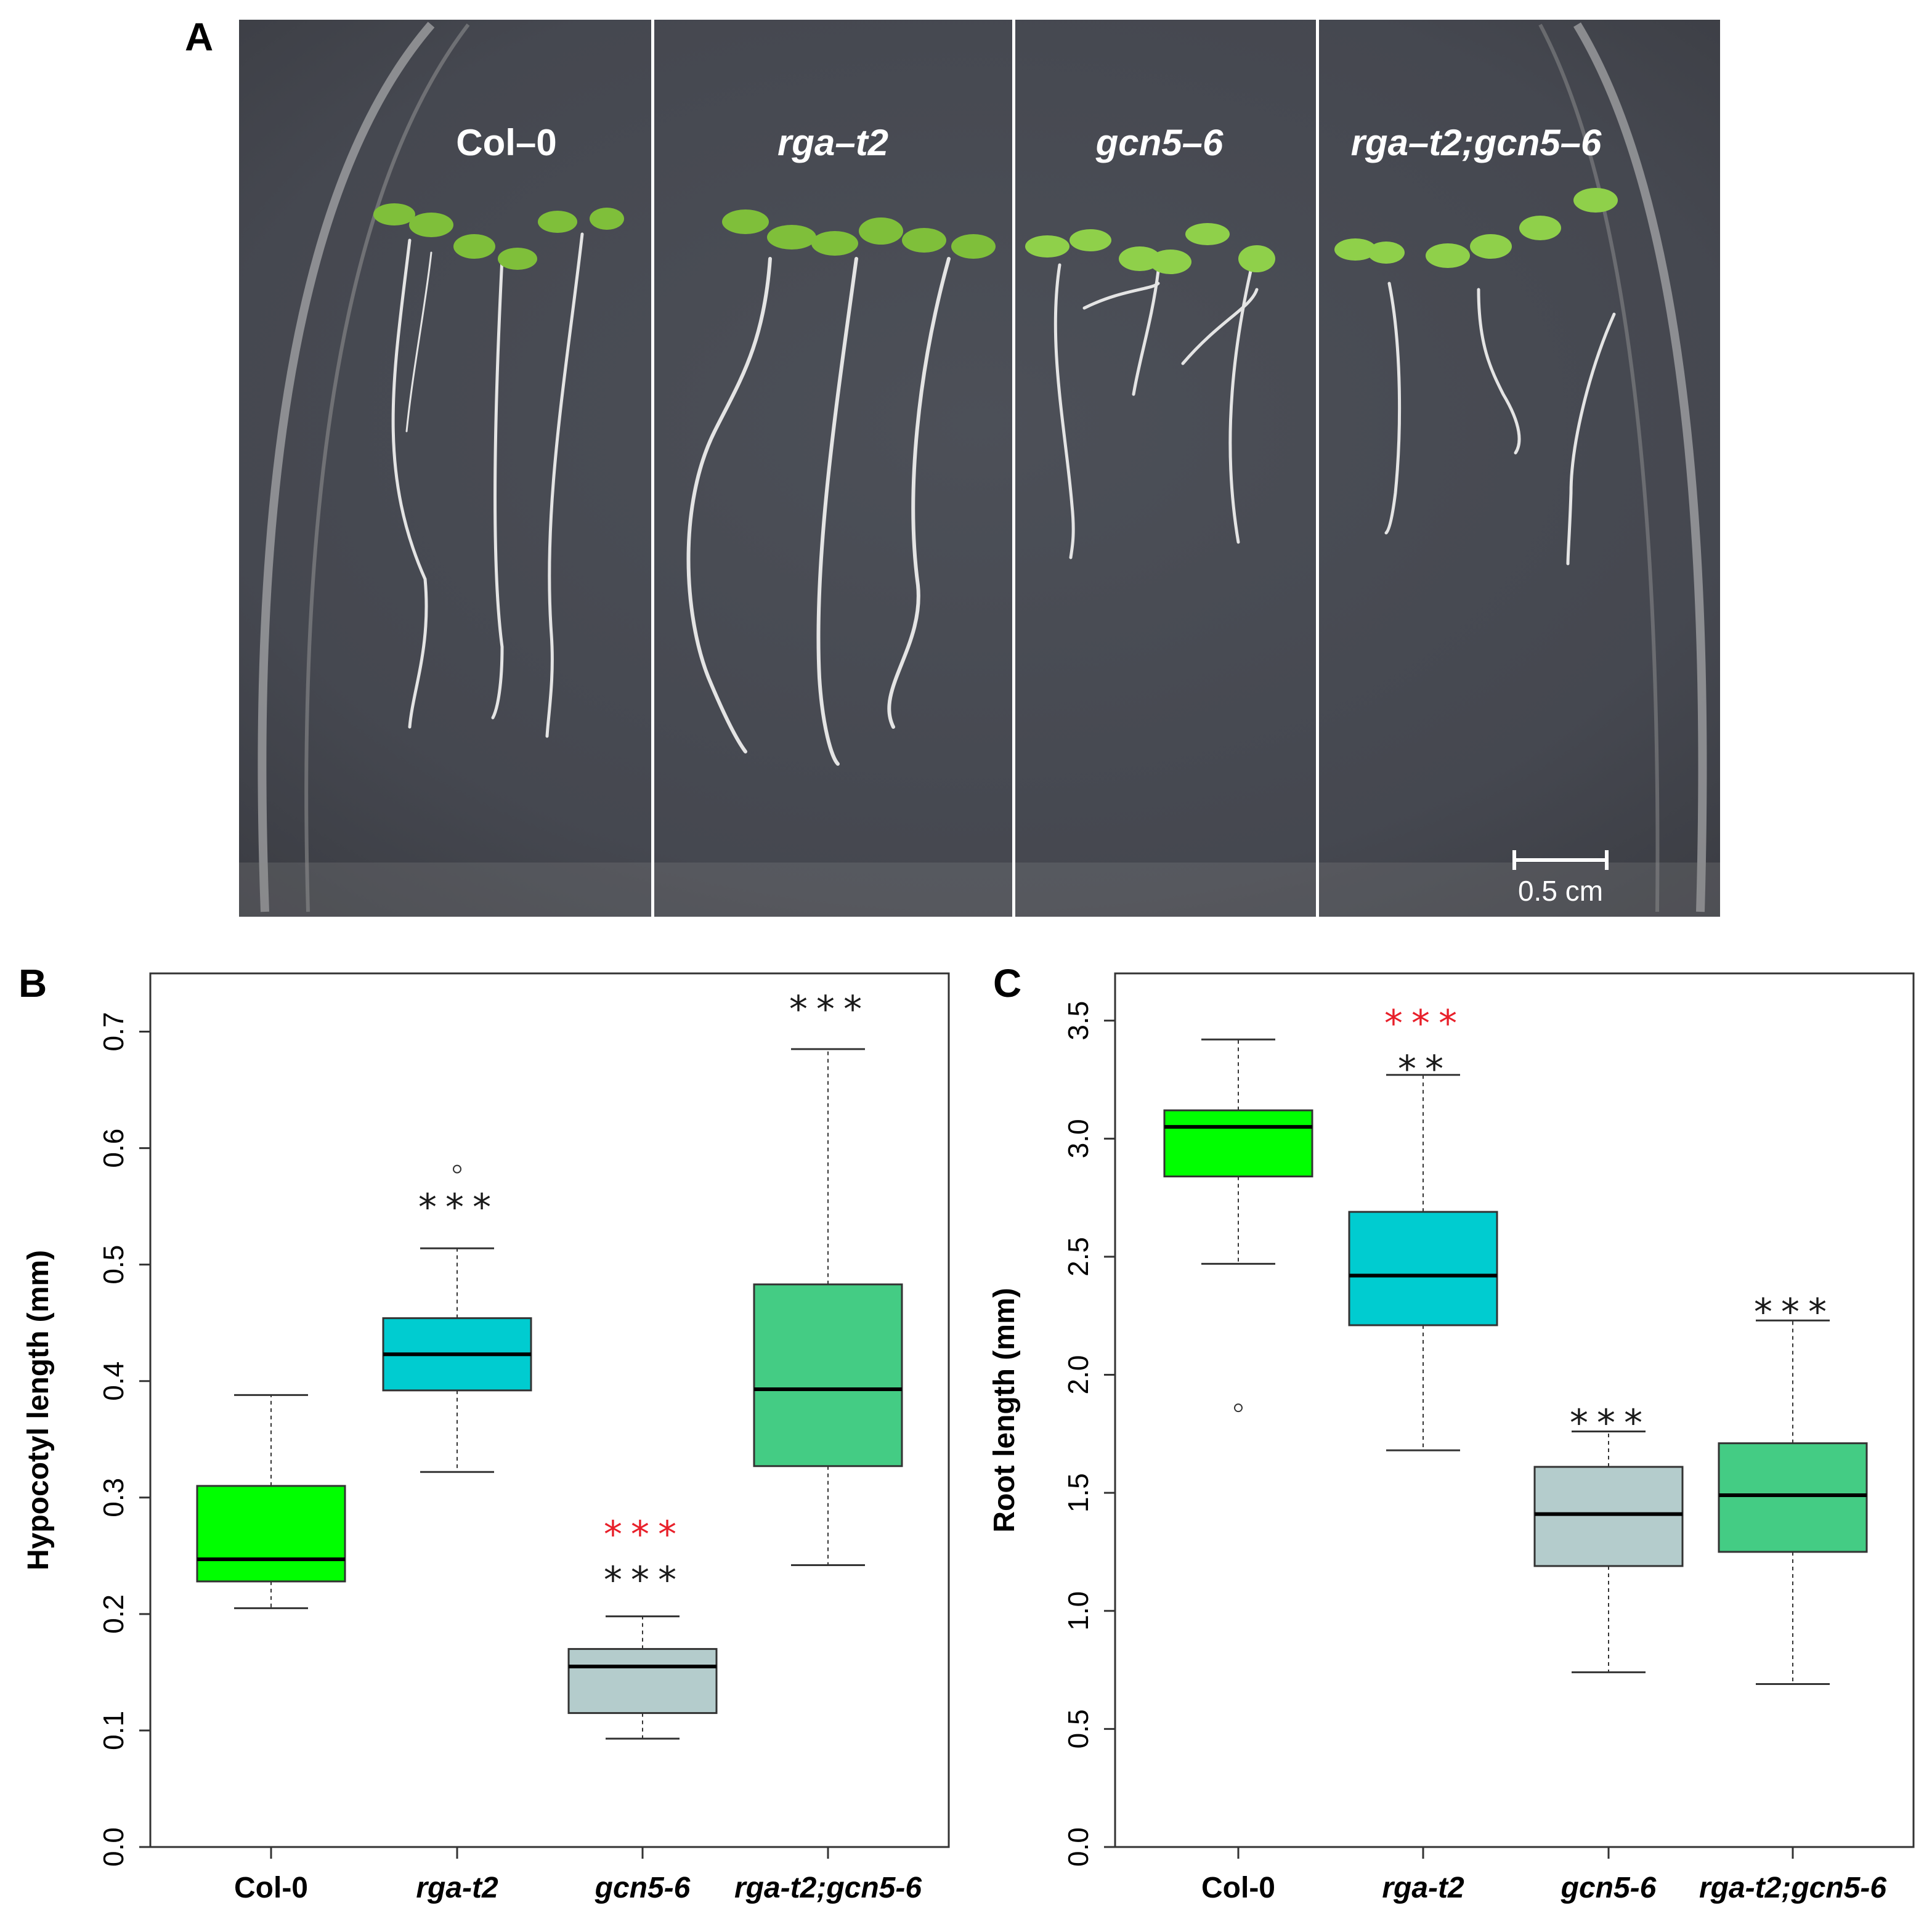 The width and height of the screenshot is (1932, 1916). I want to click on genotype-label-col-0: Col–0, so click(506, 142).